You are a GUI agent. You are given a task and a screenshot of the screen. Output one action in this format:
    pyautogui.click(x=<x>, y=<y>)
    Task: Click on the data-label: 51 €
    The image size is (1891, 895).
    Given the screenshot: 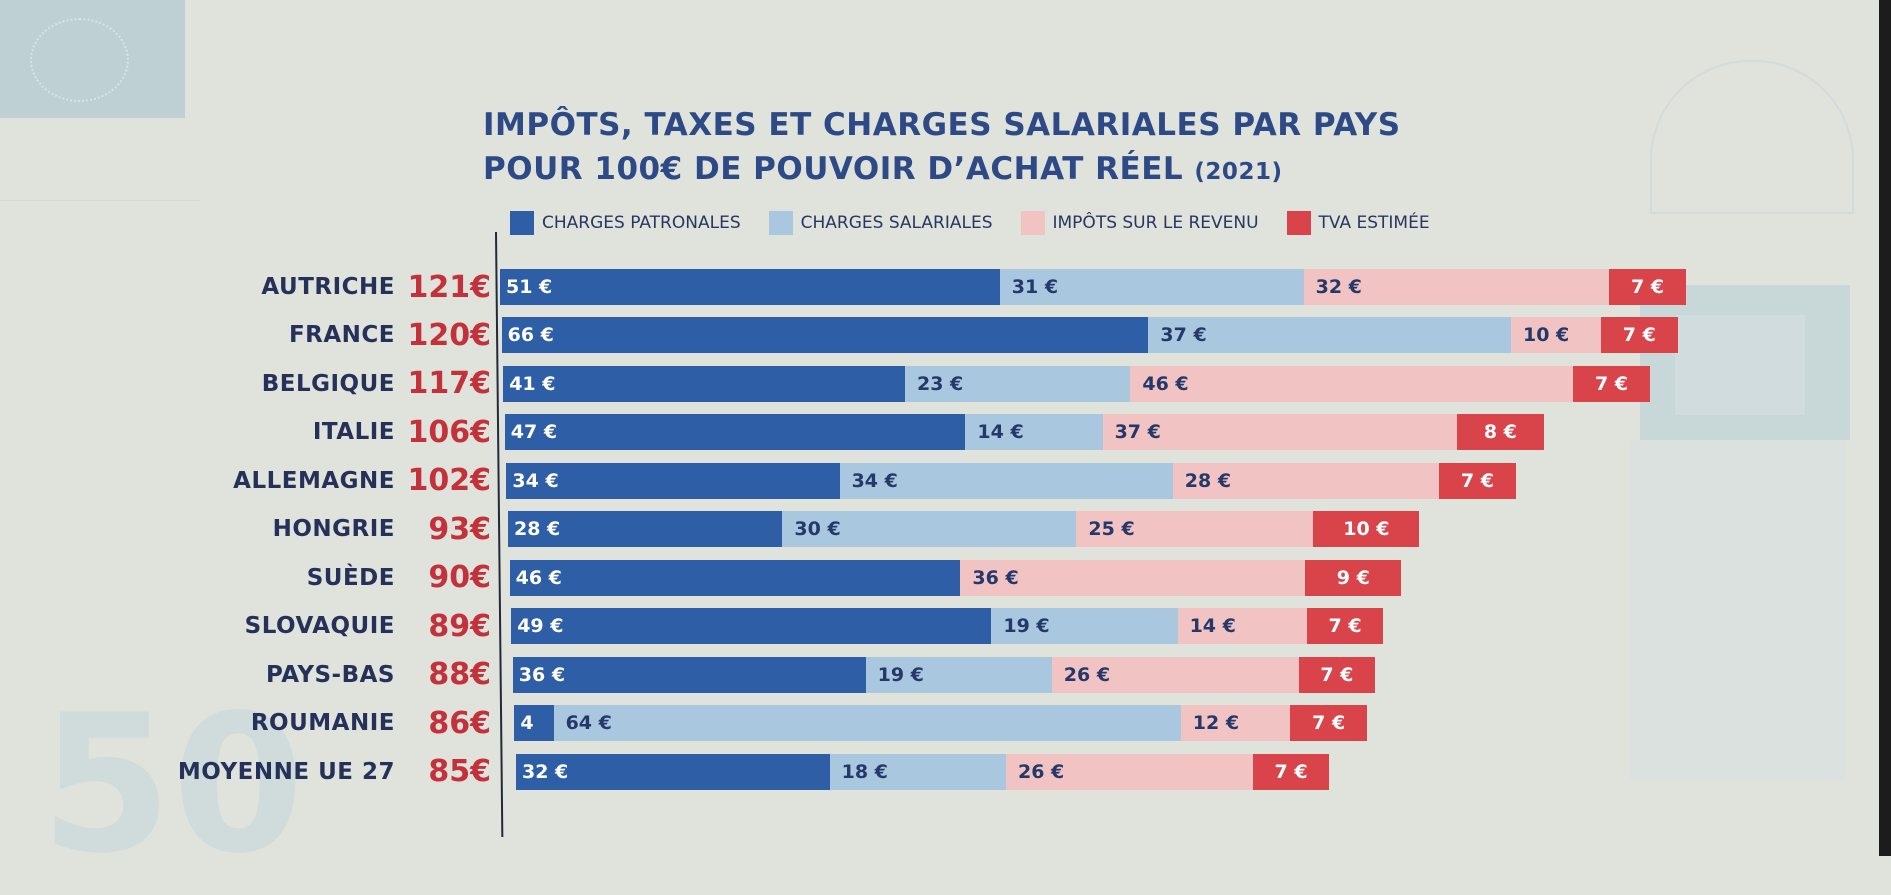 What is the action you would take?
    pyautogui.click(x=529, y=287)
    